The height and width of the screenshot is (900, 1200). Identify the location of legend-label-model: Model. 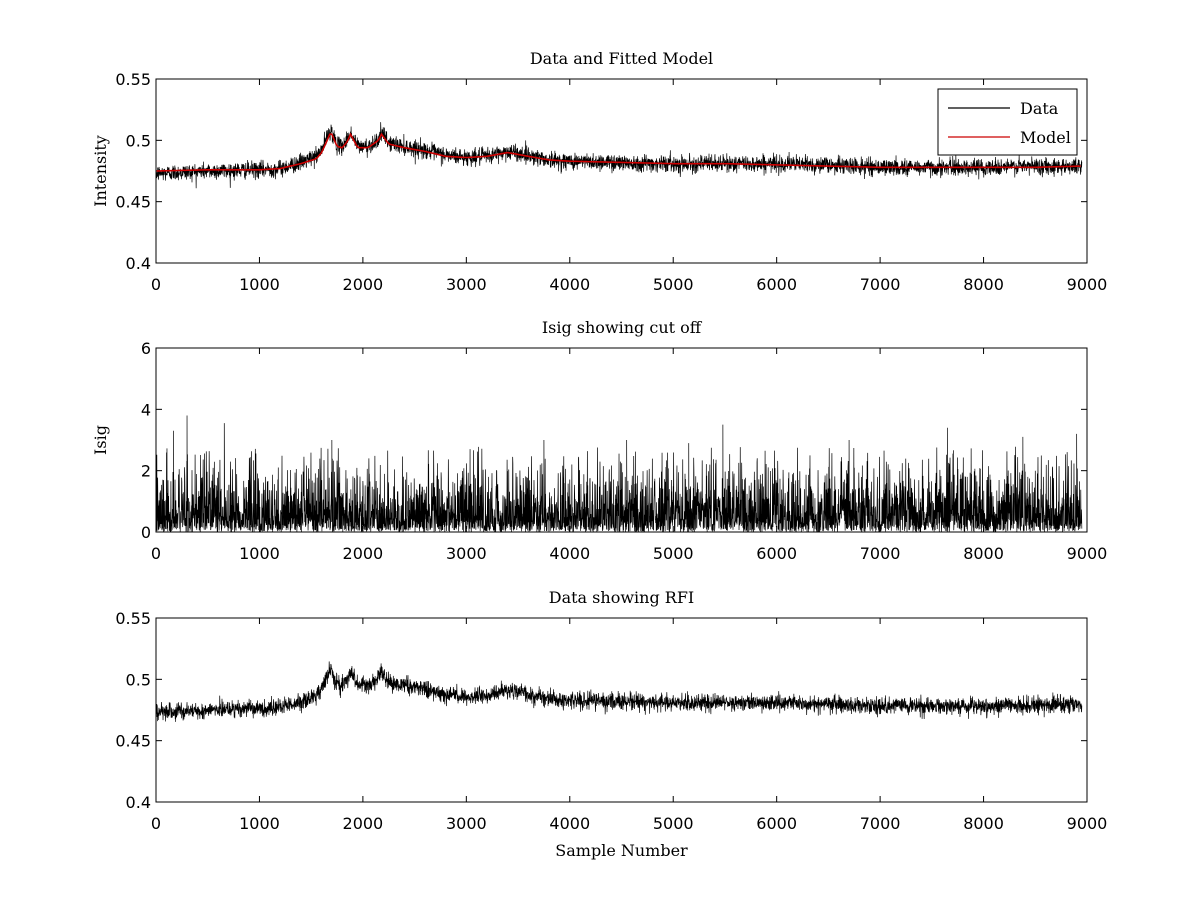
(1045, 137).